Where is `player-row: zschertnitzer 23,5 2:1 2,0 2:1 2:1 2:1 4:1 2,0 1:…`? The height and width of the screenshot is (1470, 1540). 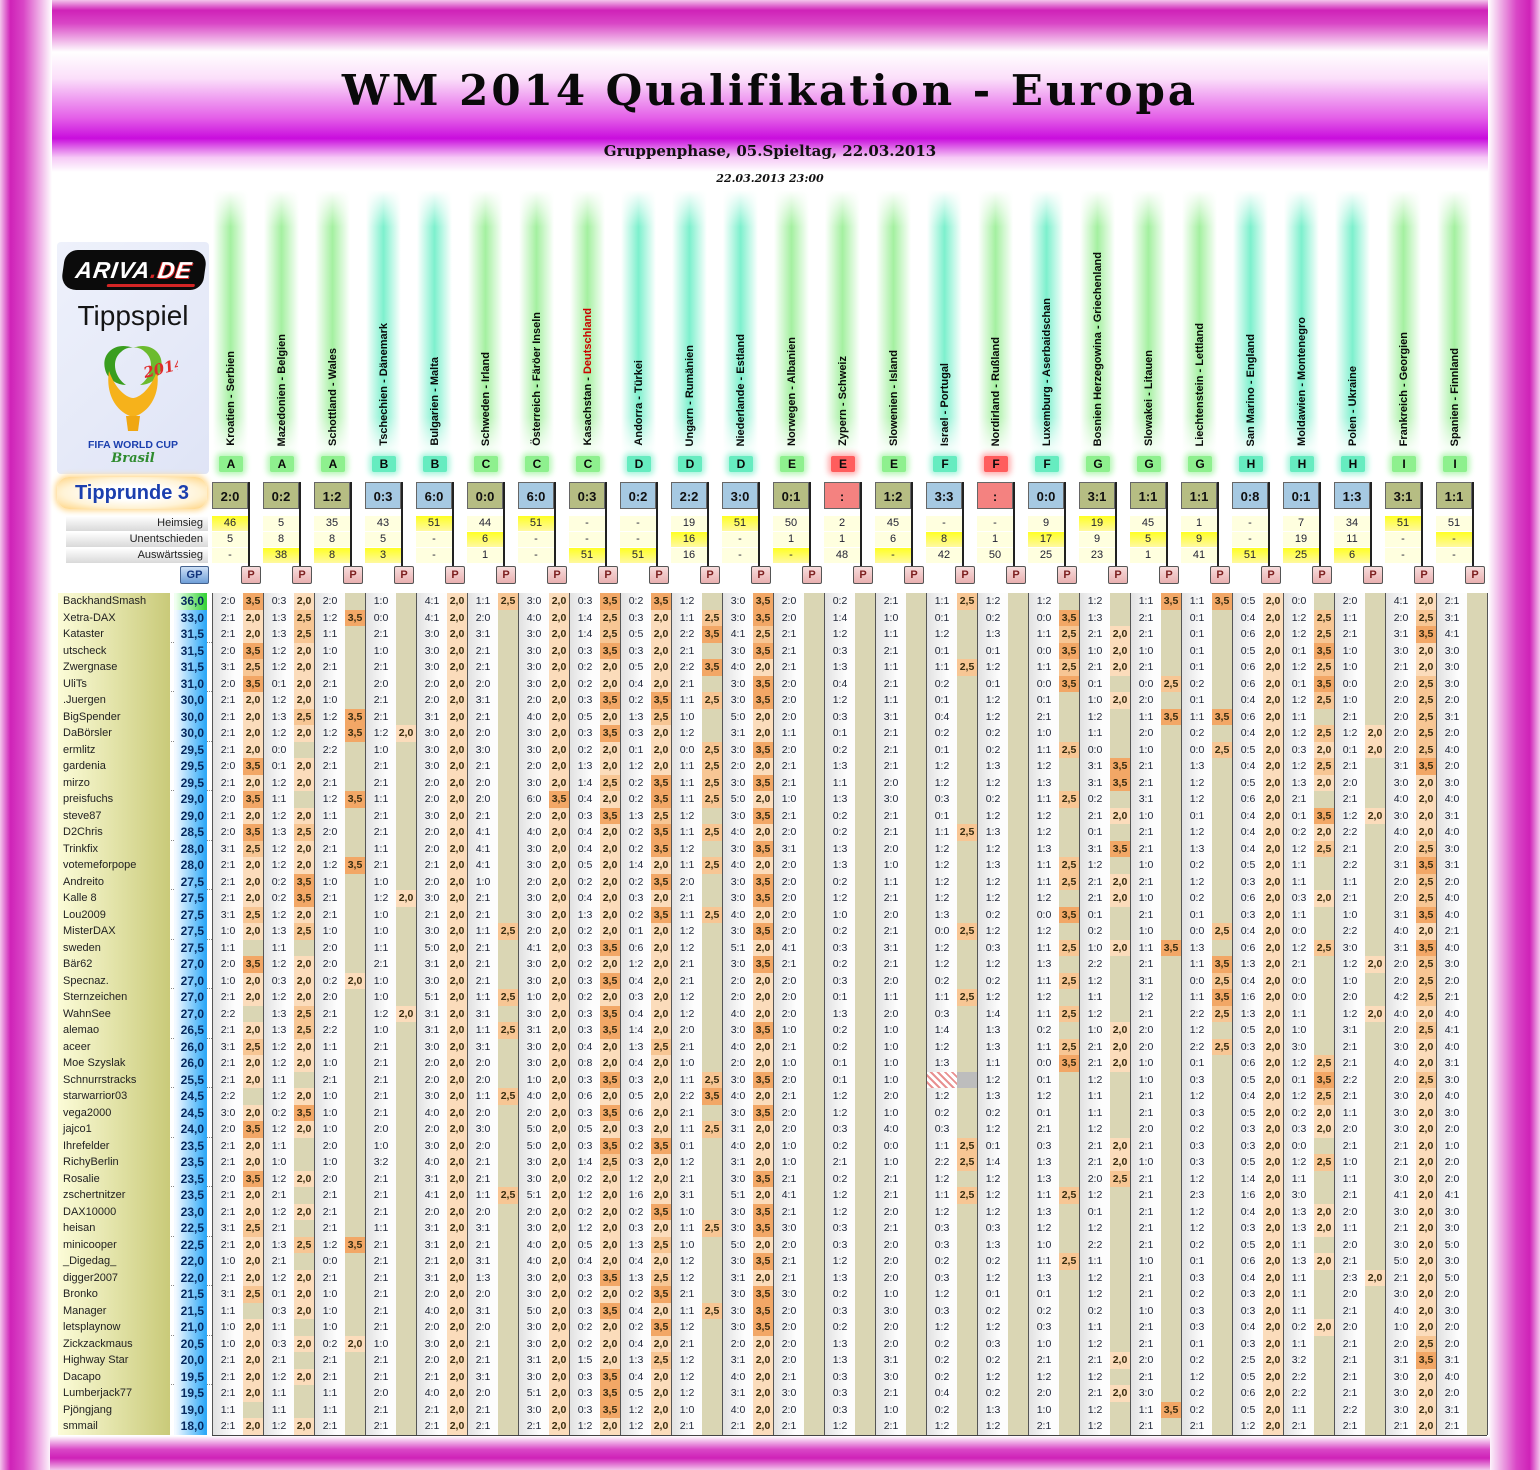
player-row: zschertnitzer 23,5 2:1 2,0 2:1 2:1 2:1 4:1 2,0 1:… is located at coordinates (773, 1195).